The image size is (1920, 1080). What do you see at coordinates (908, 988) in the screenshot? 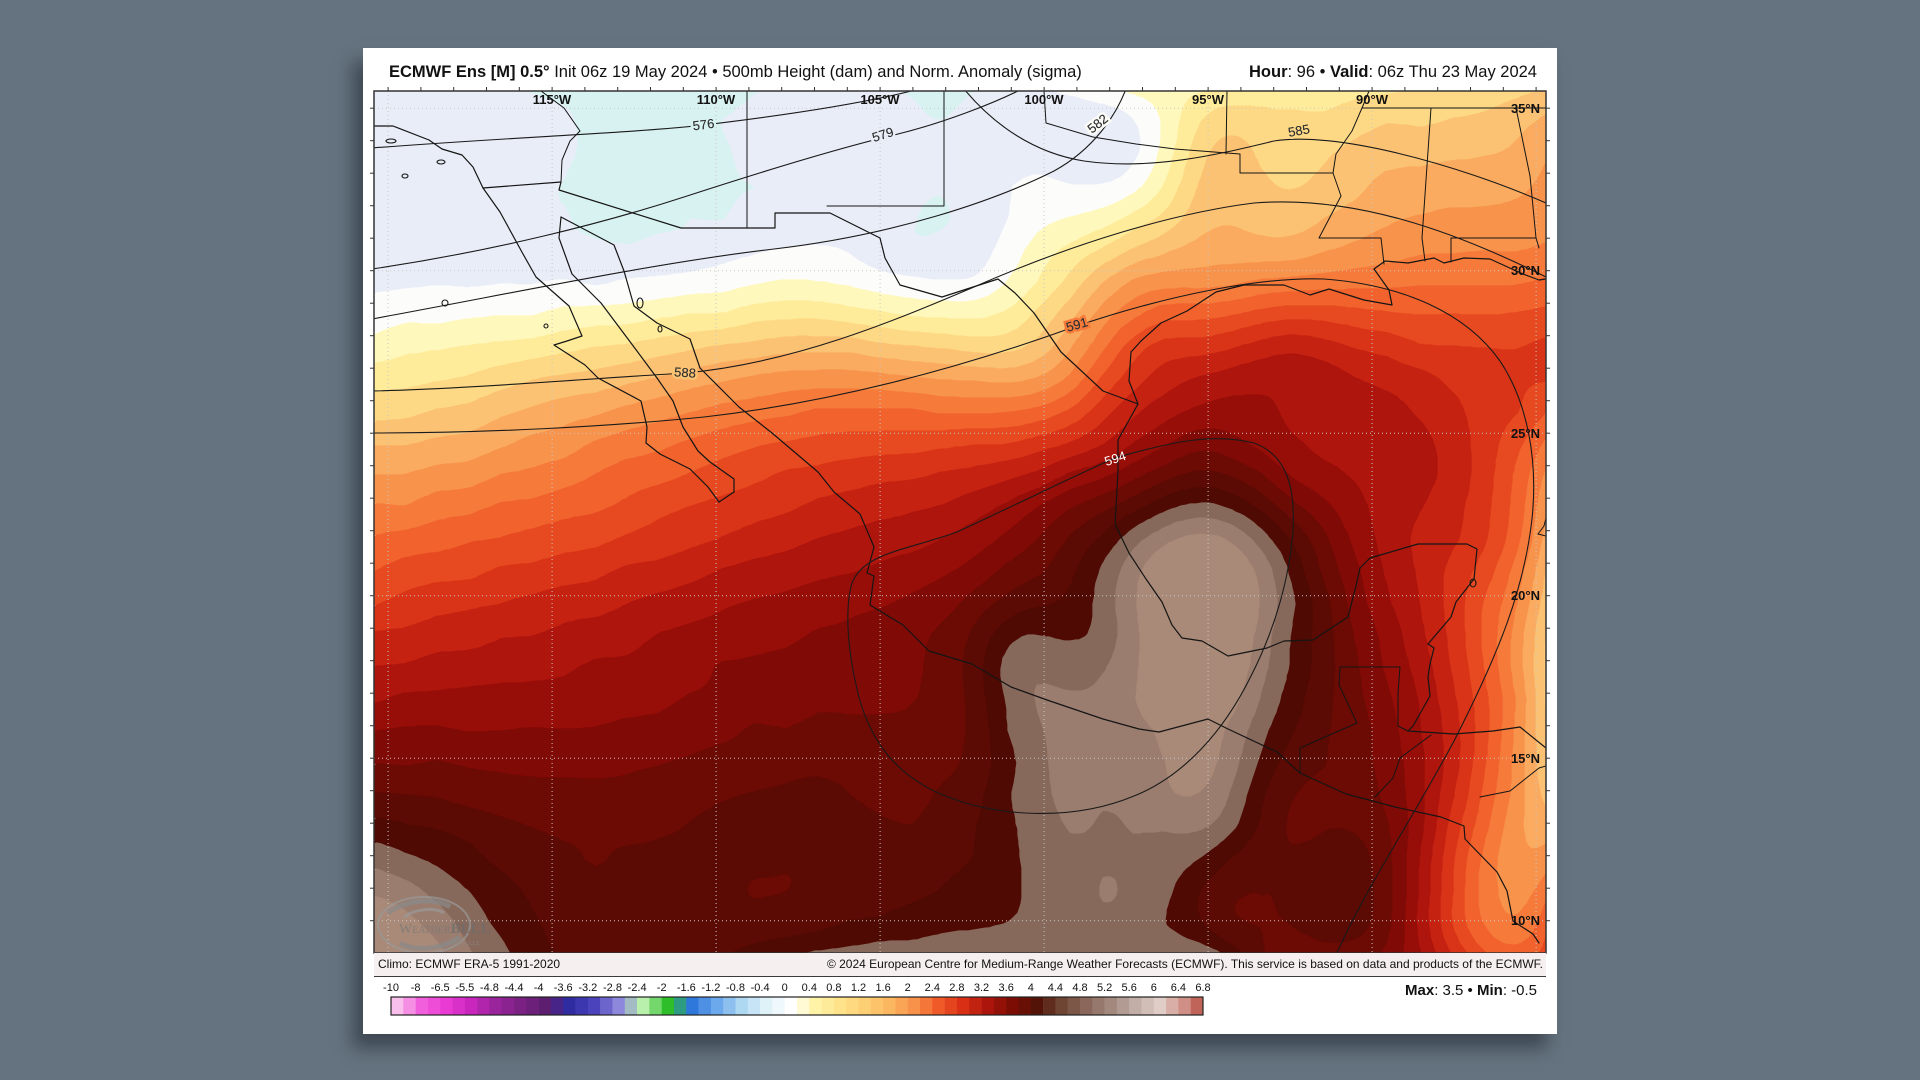
I see `svg-text: 2` at bounding box center [908, 988].